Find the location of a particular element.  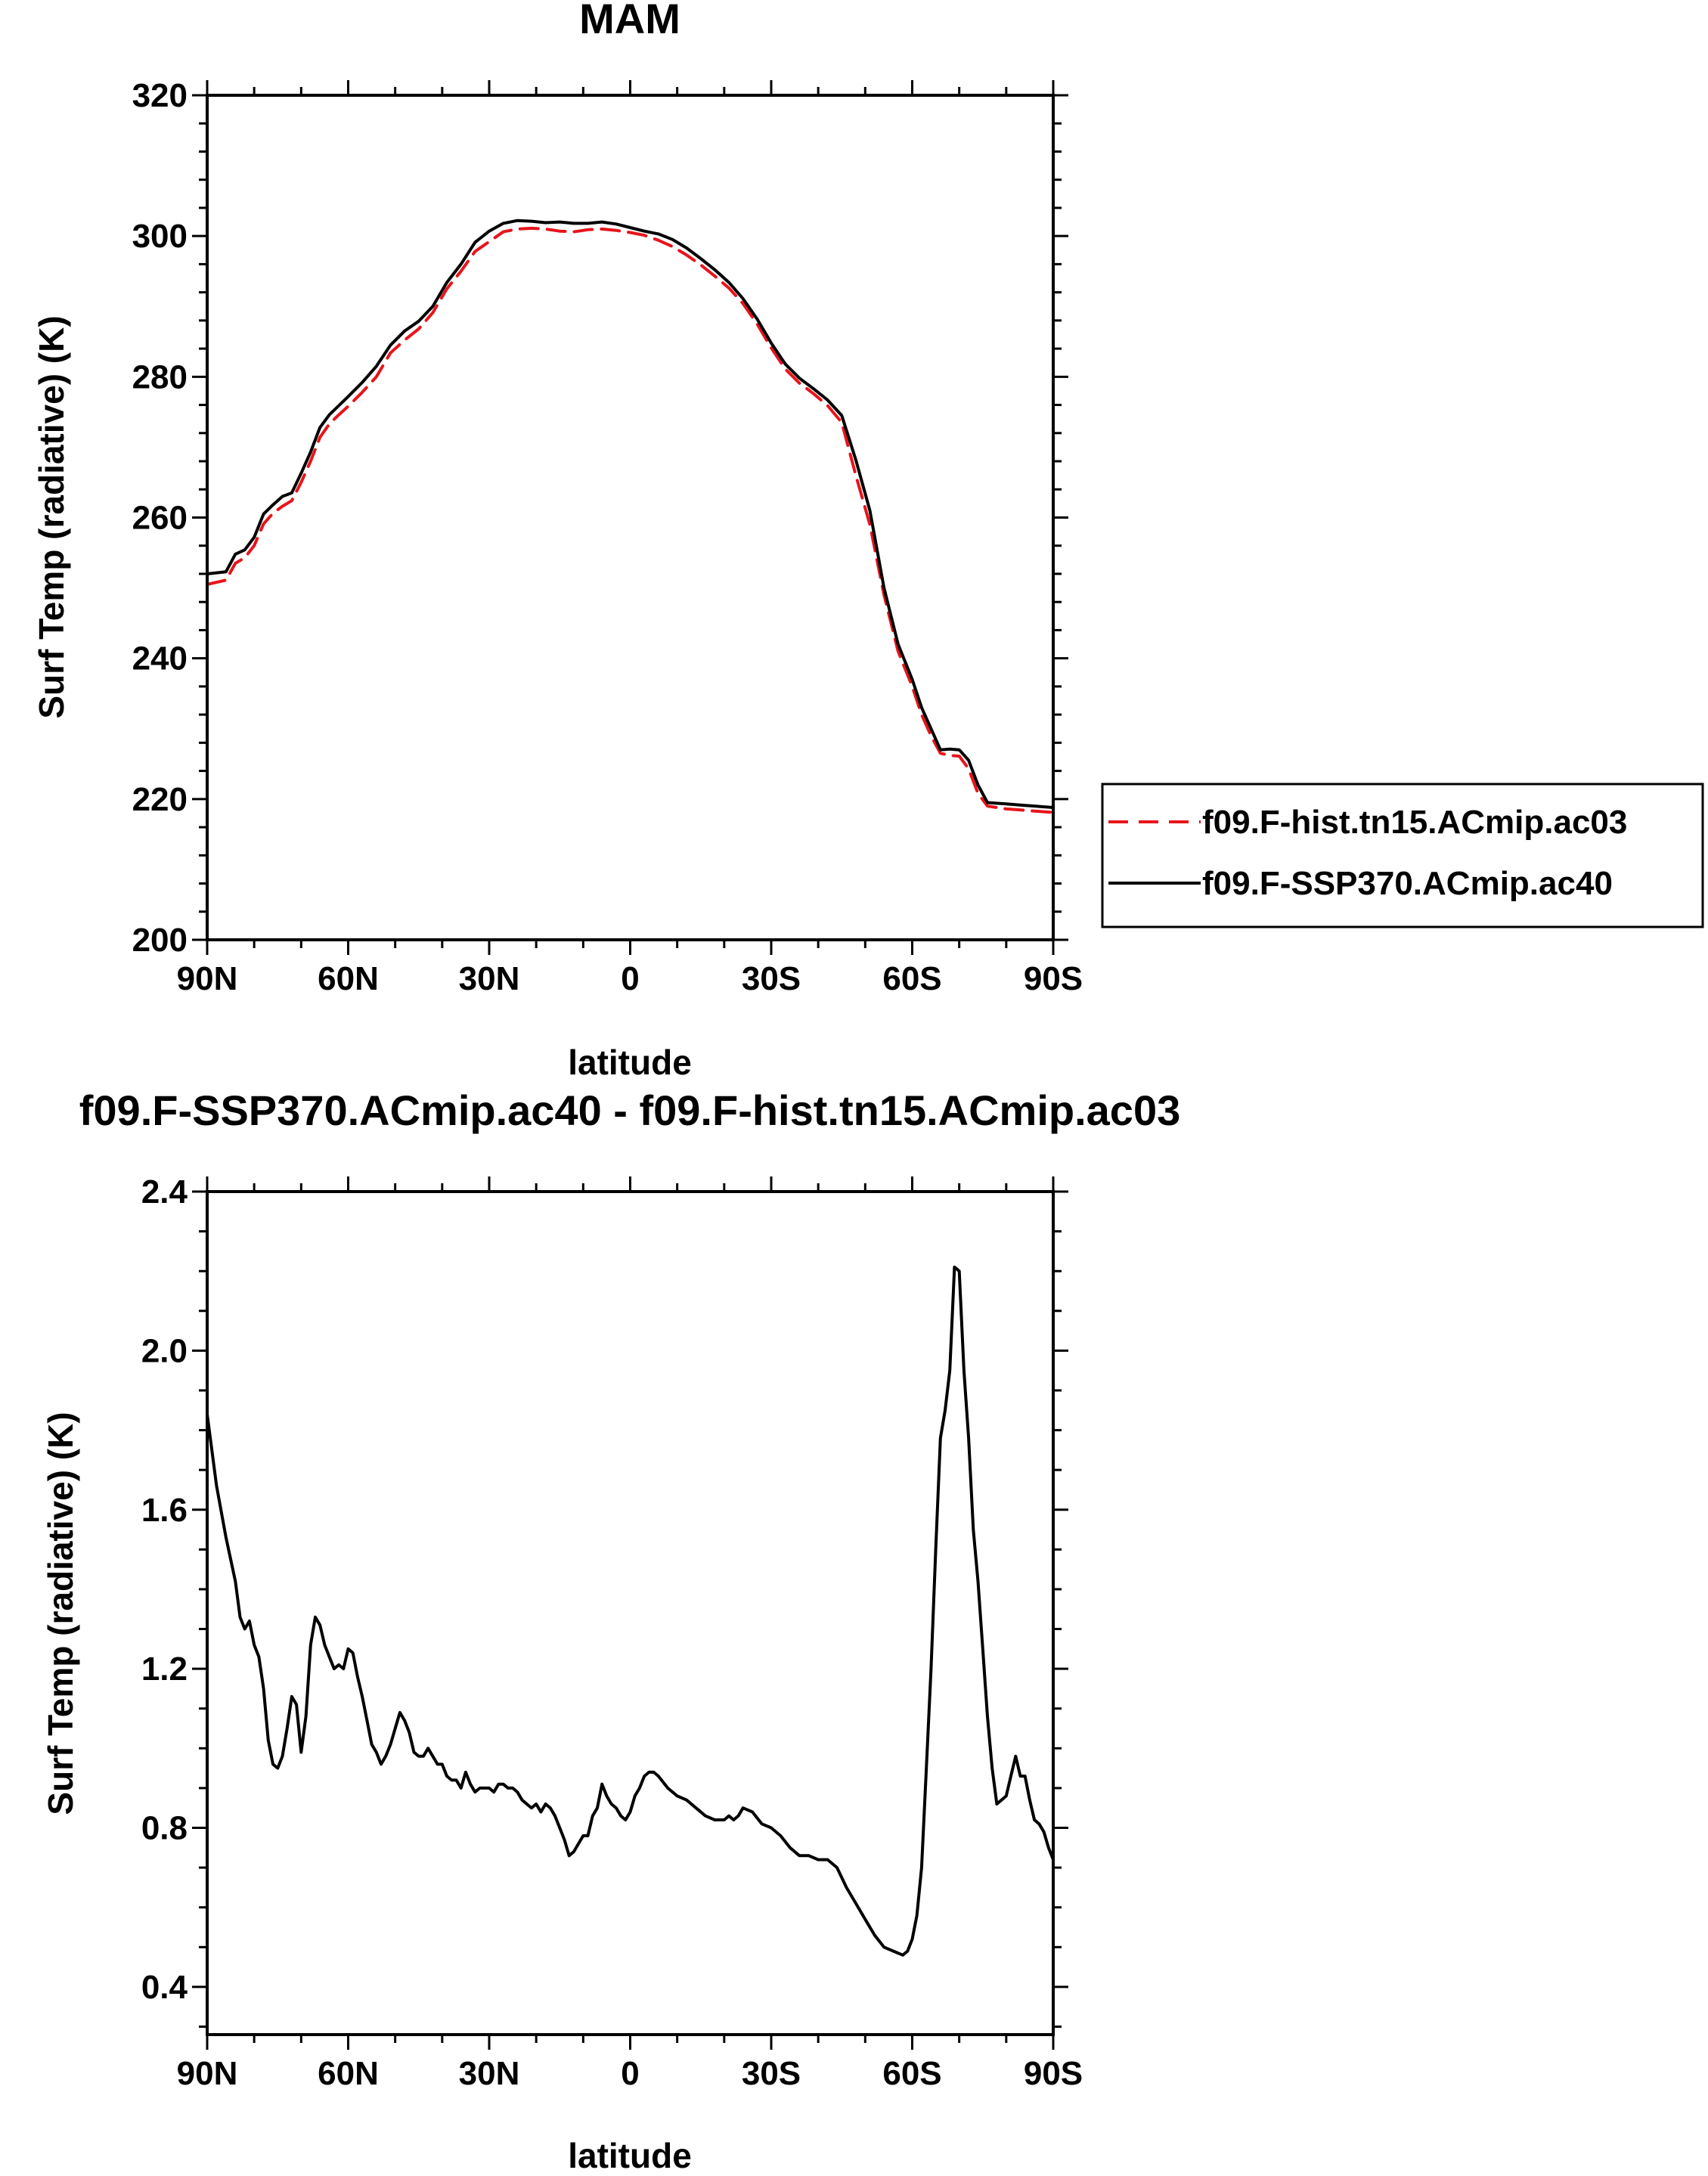

legend-label-ssp370: f09.F-SSP370.ACmip.ac40 is located at coordinates (1407, 883).